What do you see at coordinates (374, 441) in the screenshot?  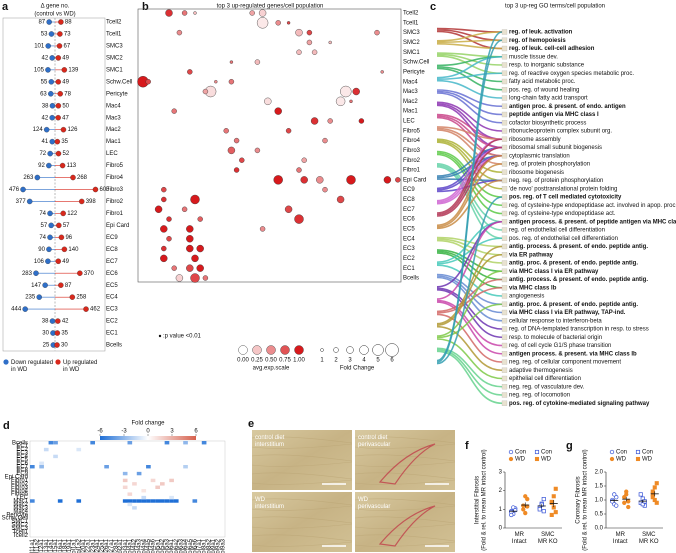 I see `image-caption: control diet perivascular` at bounding box center [374, 441].